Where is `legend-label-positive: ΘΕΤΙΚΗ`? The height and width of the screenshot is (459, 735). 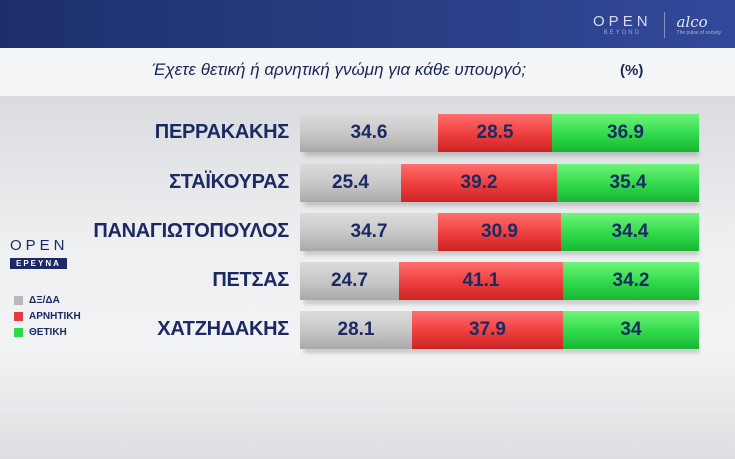
legend-label-positive: ΘΕΤΙΚΗ is located at coordinates (48, 332).